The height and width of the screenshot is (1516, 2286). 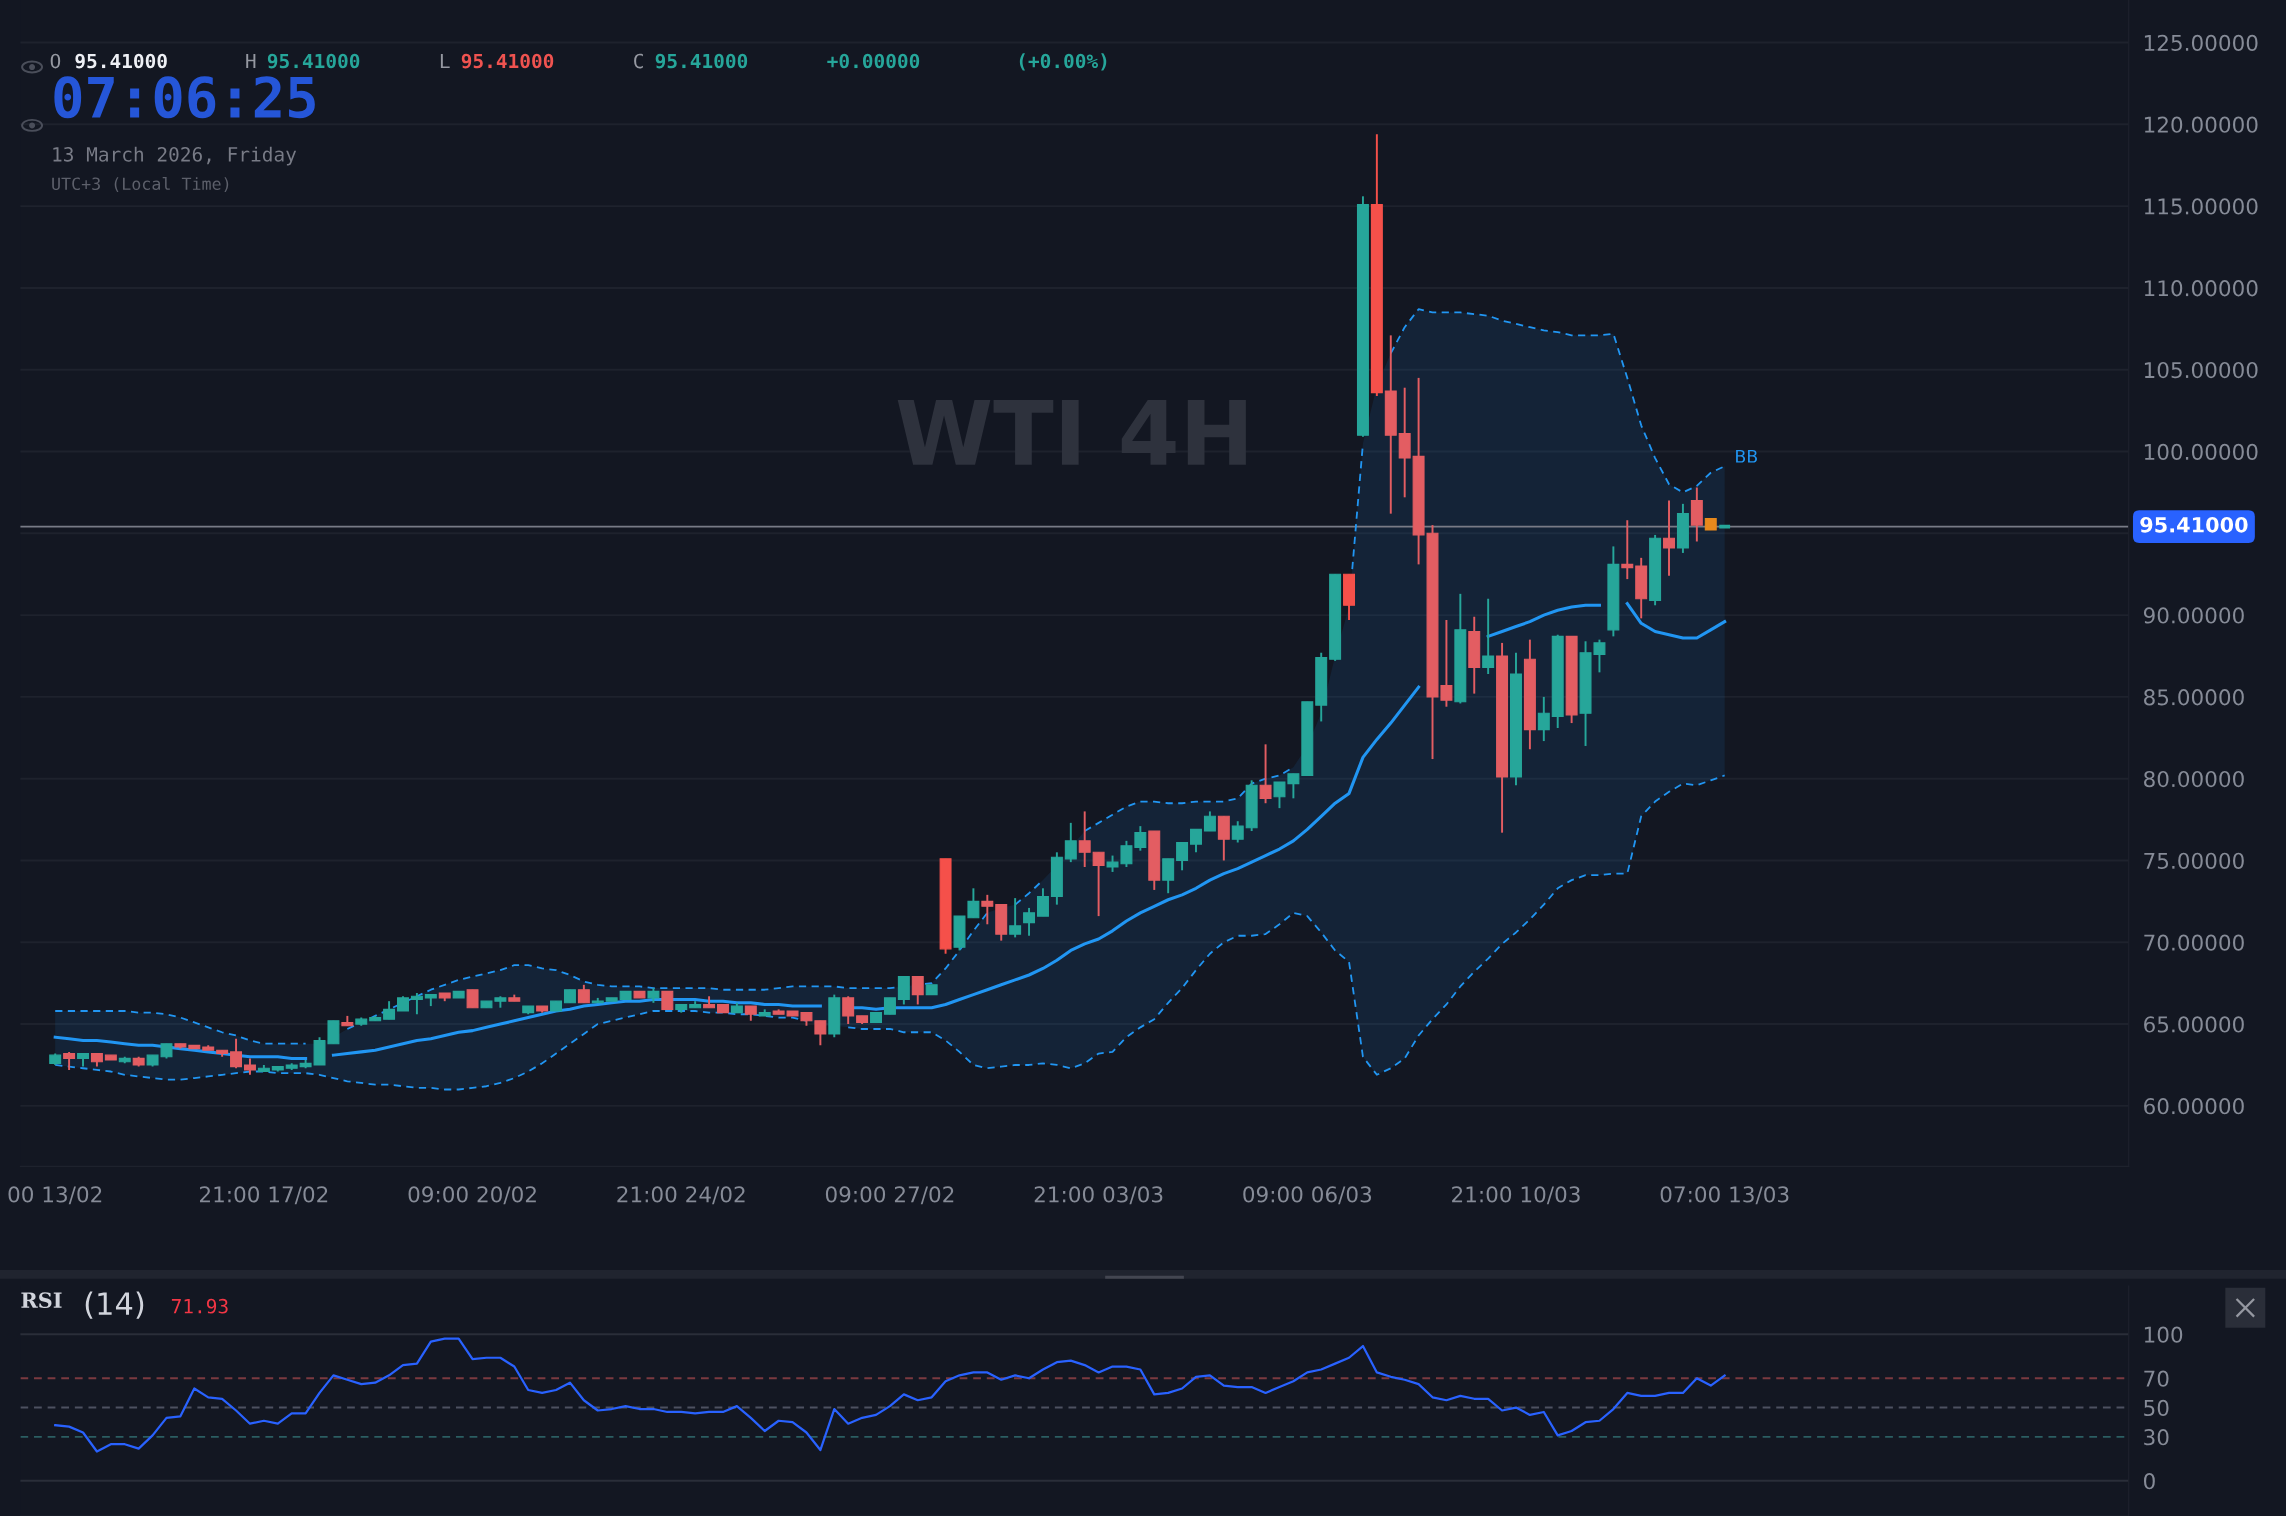 What do you see at coordinates (1098, 1195) in the screenshot?
I see `x-tick-label: 21:00 03/03` at bounding box center [1098, 1195].